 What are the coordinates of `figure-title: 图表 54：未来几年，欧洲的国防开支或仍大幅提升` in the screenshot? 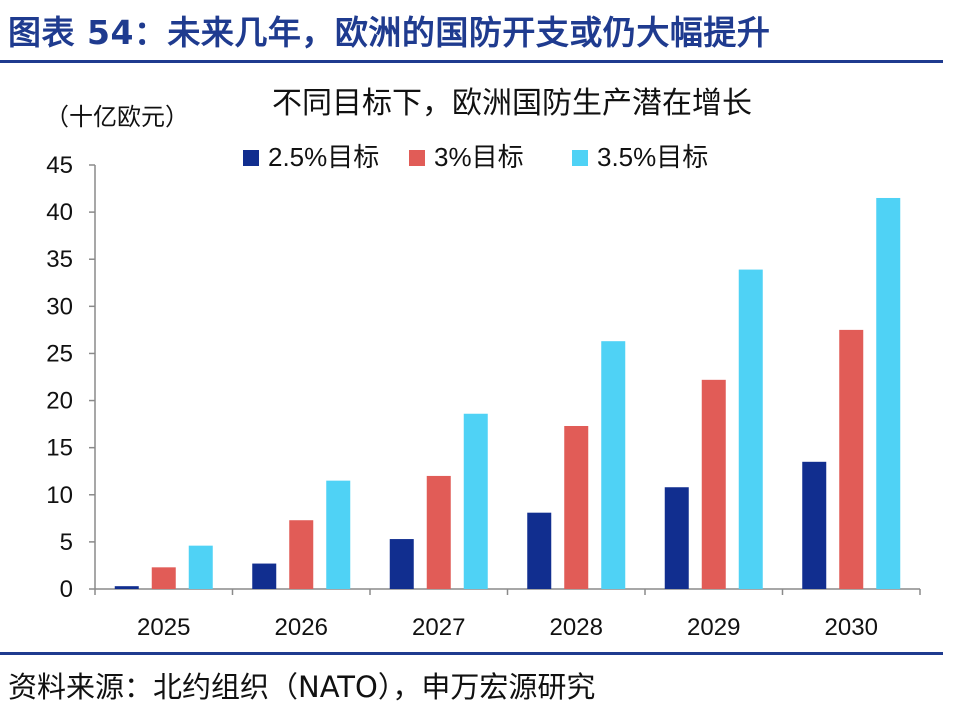 It's located at (389, 32).